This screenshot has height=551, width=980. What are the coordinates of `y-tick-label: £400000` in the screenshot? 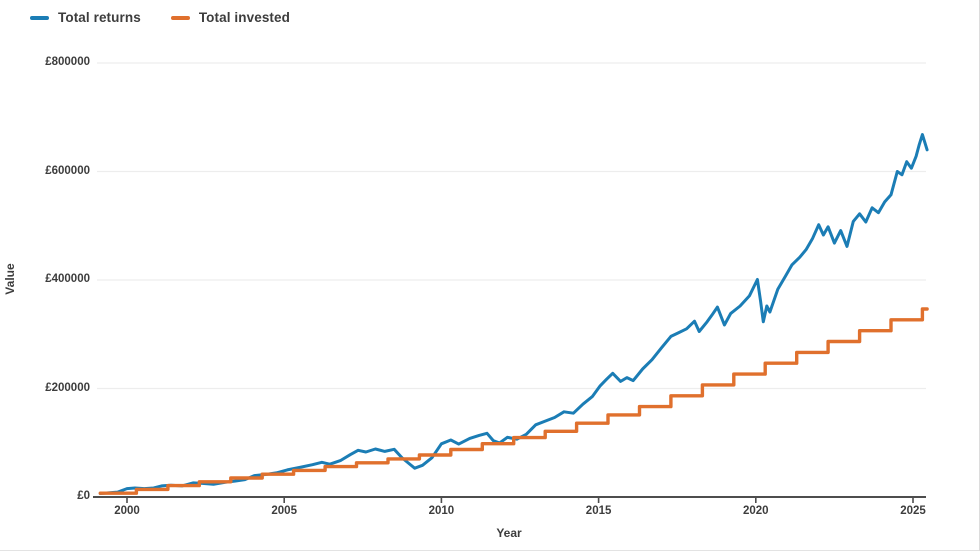 It's located at (67, 279).